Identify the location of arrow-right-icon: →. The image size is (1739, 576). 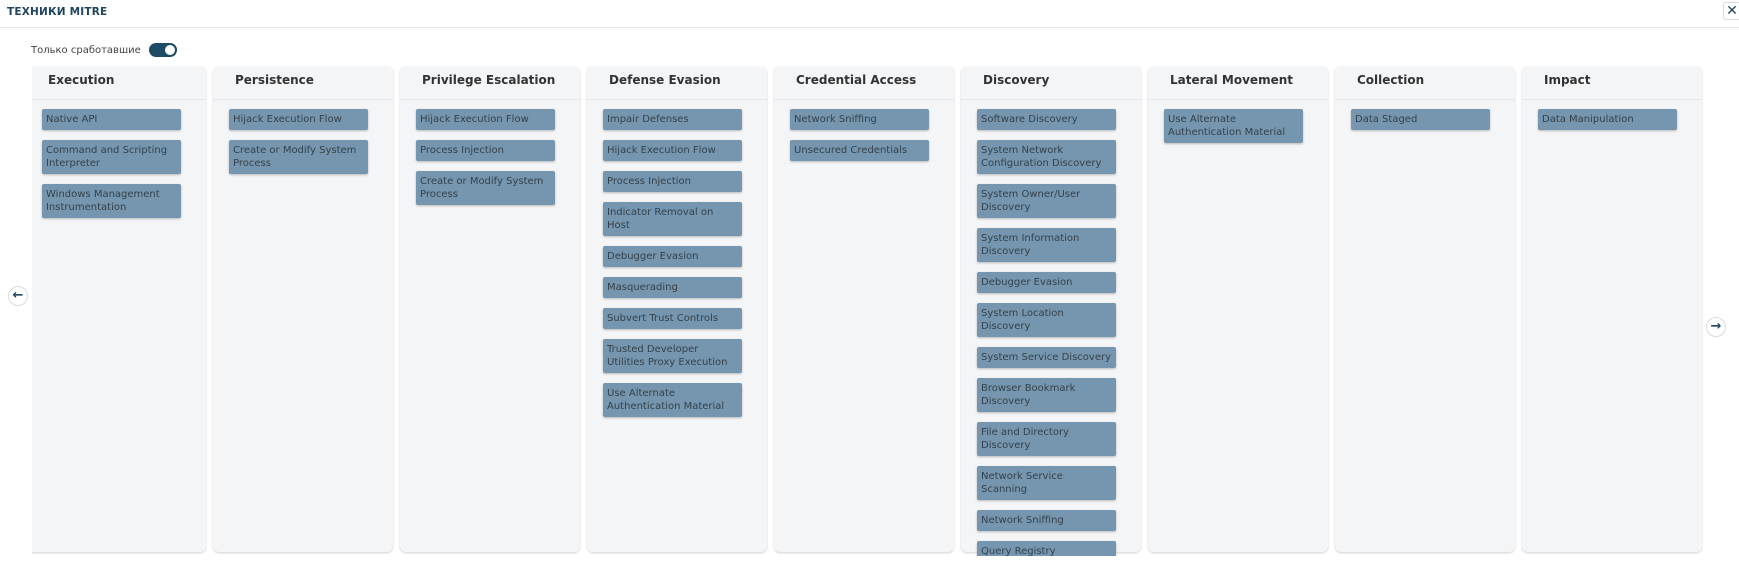
(1716, 326).